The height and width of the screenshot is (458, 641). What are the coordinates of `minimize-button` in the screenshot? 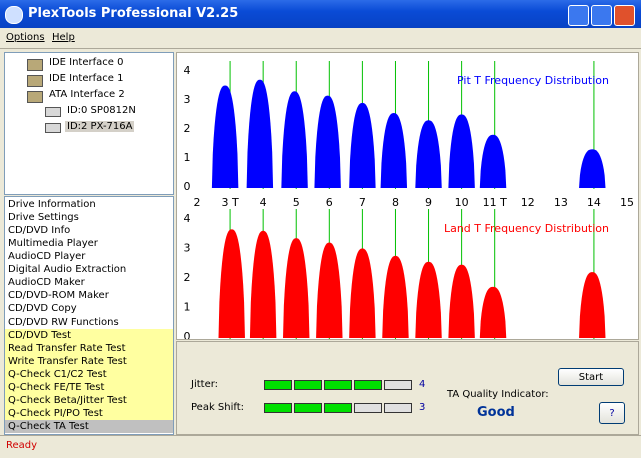 It's located at (578, 15).